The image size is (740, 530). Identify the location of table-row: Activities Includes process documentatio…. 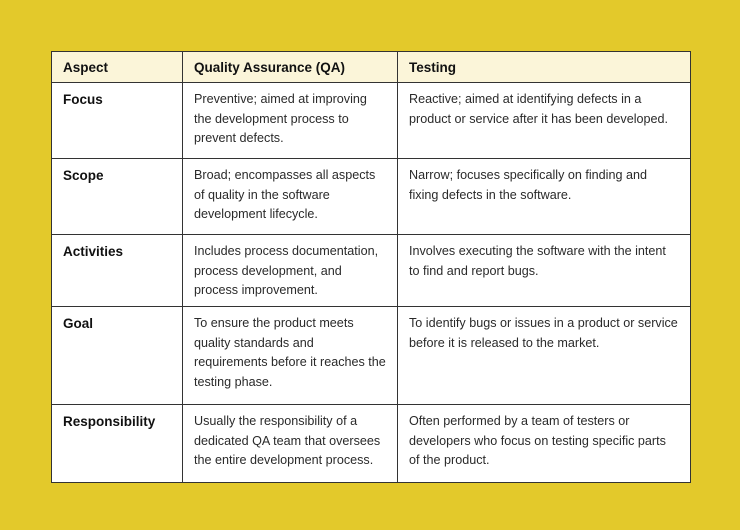
(371, 270).